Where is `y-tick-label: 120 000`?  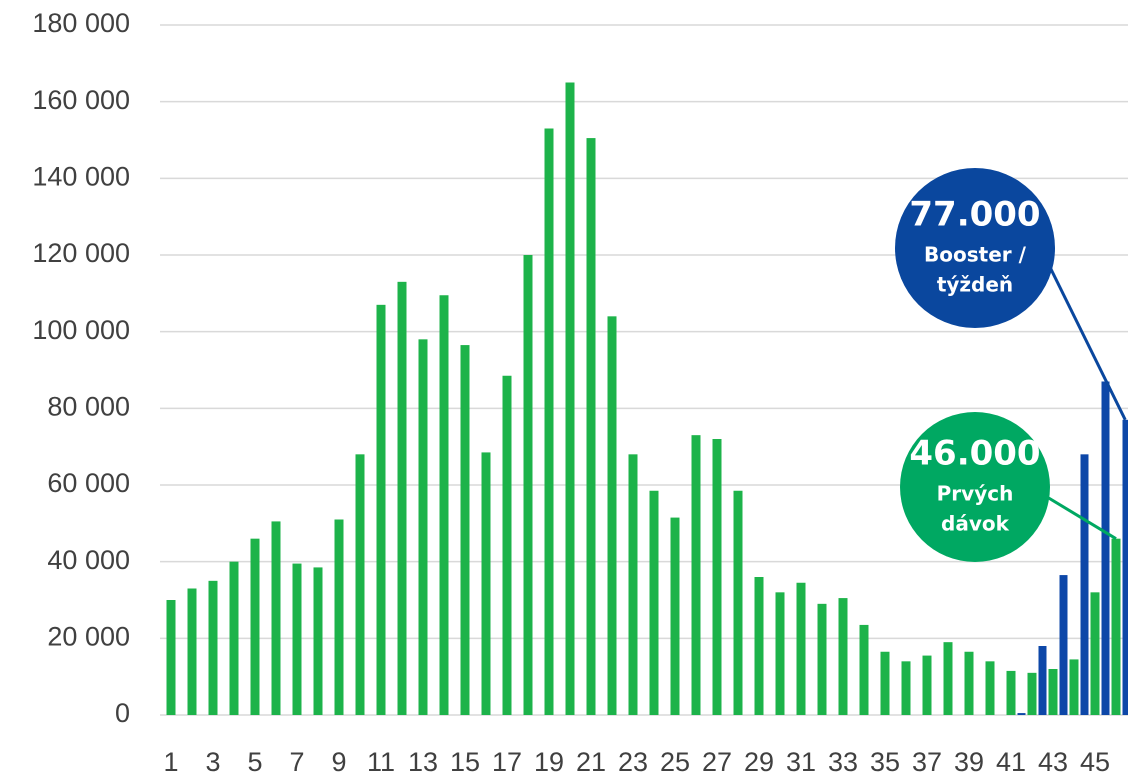
y-tick-label: 120 000 is located at coordinates (81, 253).